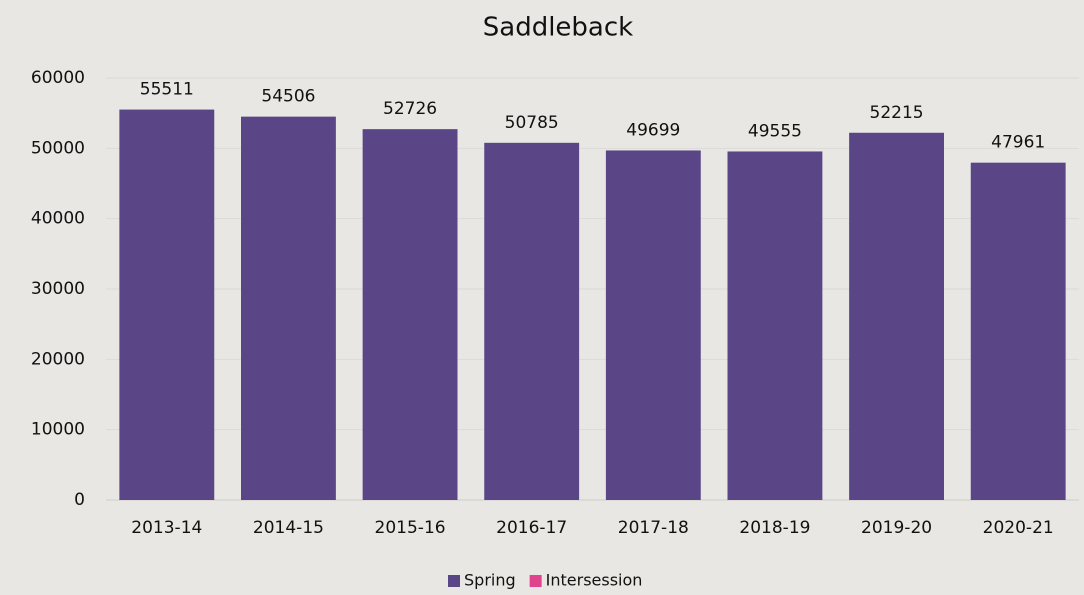 The width and height of the screenshot is (1084, 595). What do you see at coordinates (490, 580) in the screenshot?
I see `legend-label: Spring` at bounding box center [490, 580].